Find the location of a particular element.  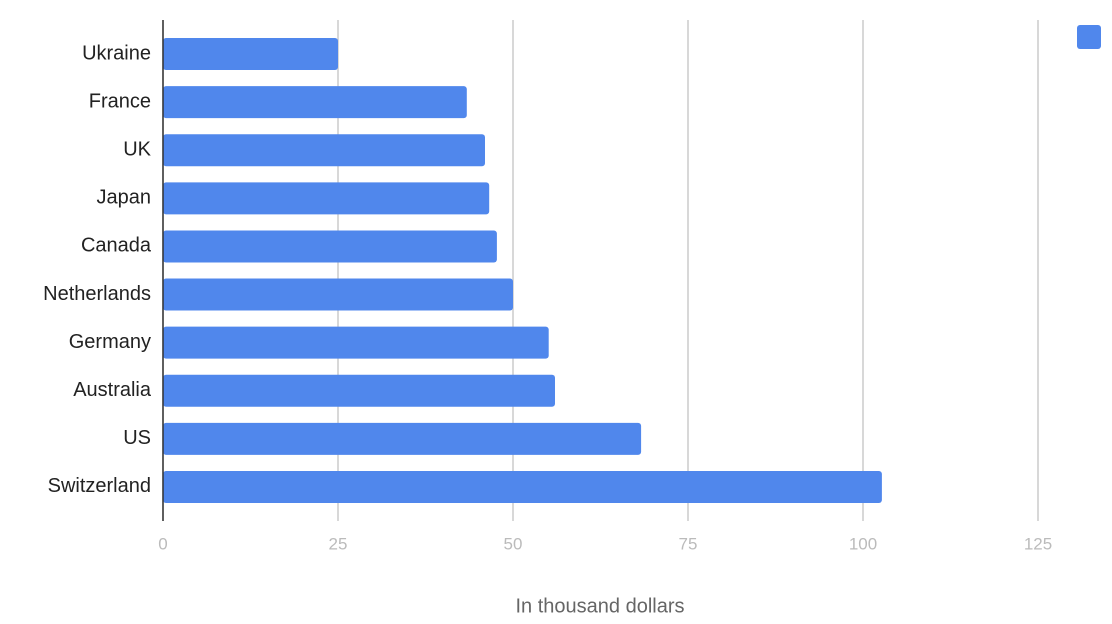

legend-swatch is located at coordinates (1089, 37).